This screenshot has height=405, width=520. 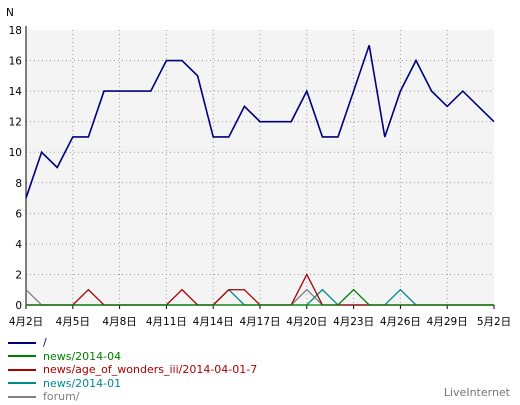 I want to click on legend-item: news/age_of_wonders_iii/2014-04-01-7, so click(x=132, y=370).